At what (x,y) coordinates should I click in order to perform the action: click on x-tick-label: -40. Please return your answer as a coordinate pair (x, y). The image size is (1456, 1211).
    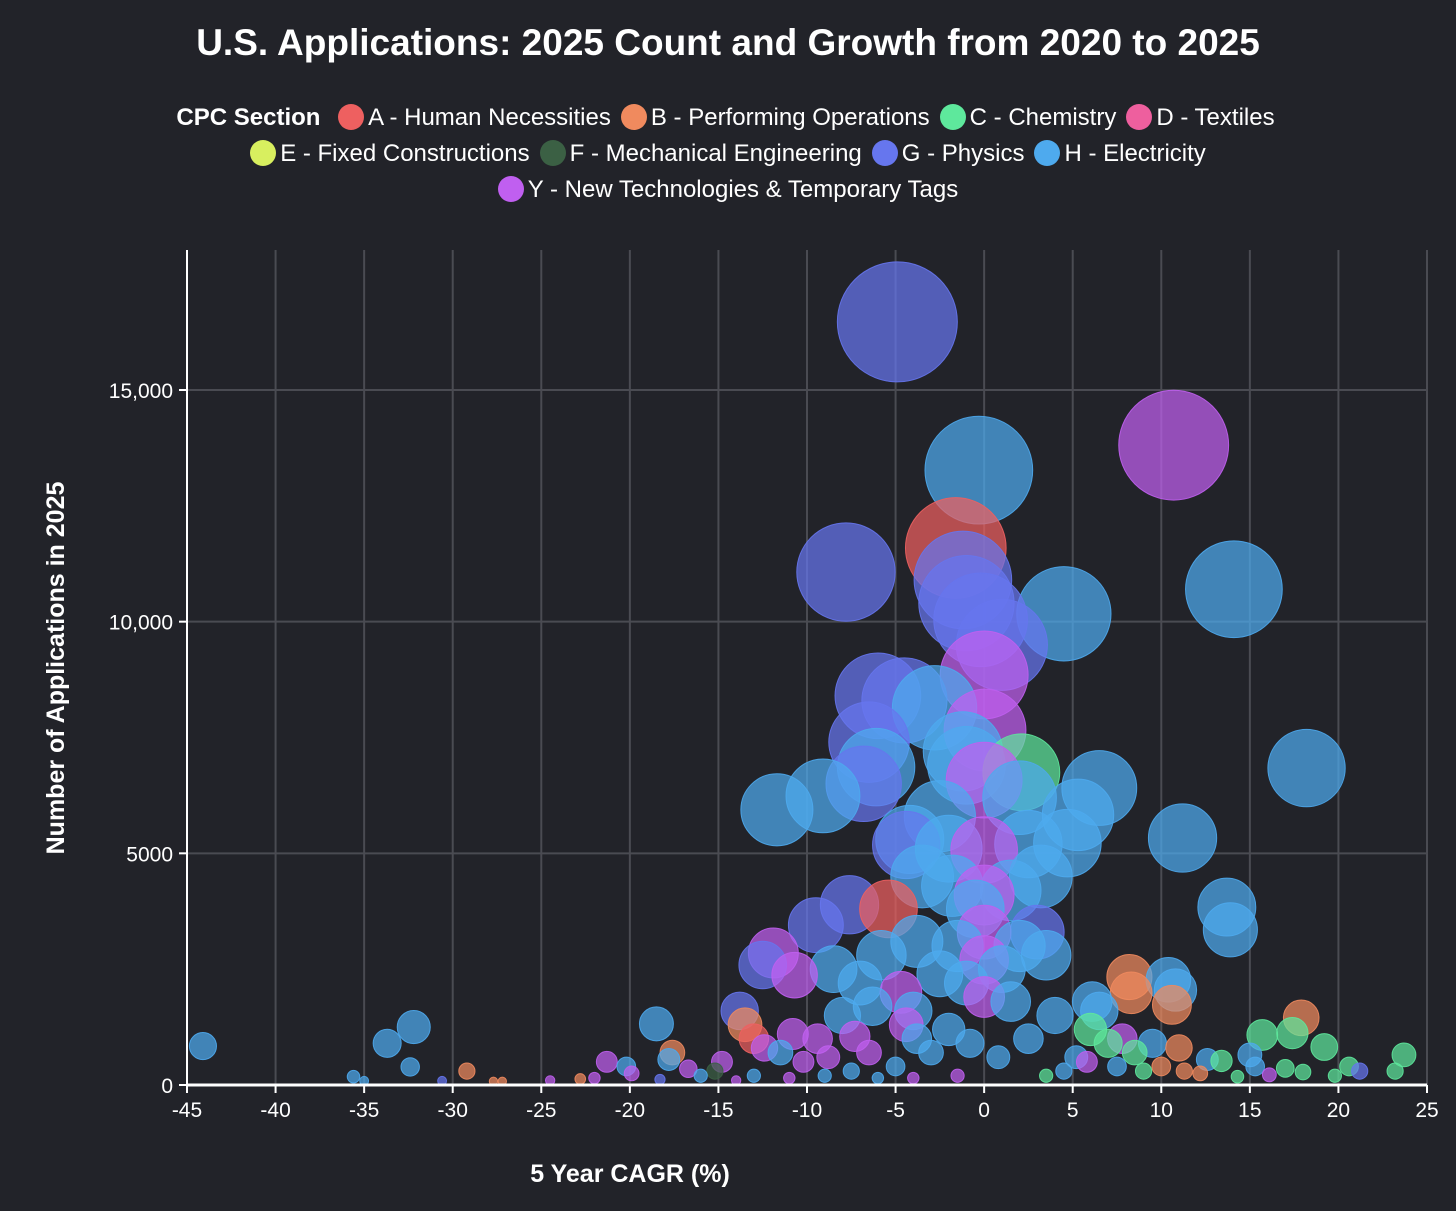
    Looking at the image, I should click on (275, 1110).